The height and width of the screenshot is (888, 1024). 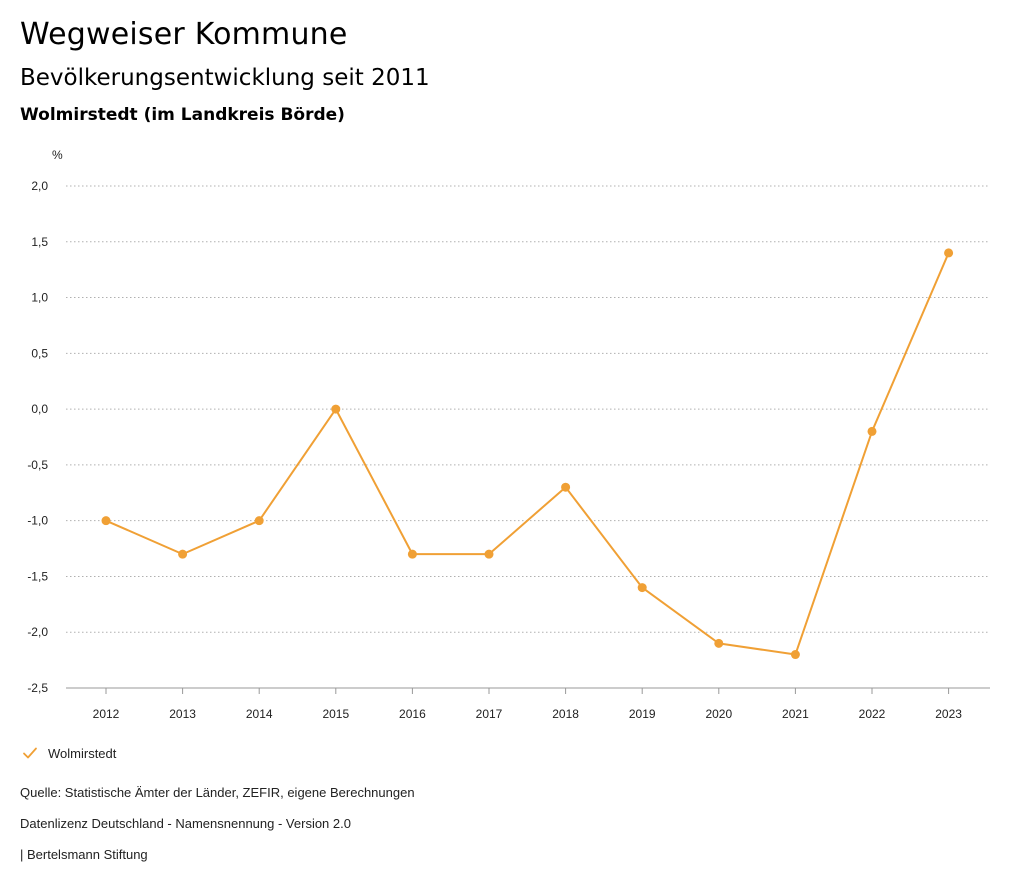 What do you see at coordinates (642, 714) in the screenshot?
I see `x-tick-label: 2019` at bounding box center [642, 714].